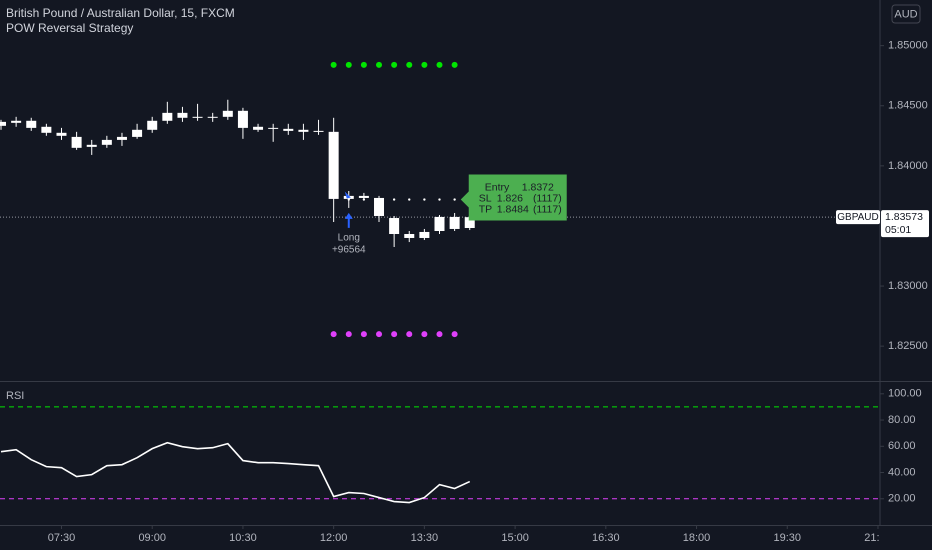  What do you see at coordinates (904, 217) in the screenshot?
I see `last-price-label: 1.83573` at bounding box center [904, 217].